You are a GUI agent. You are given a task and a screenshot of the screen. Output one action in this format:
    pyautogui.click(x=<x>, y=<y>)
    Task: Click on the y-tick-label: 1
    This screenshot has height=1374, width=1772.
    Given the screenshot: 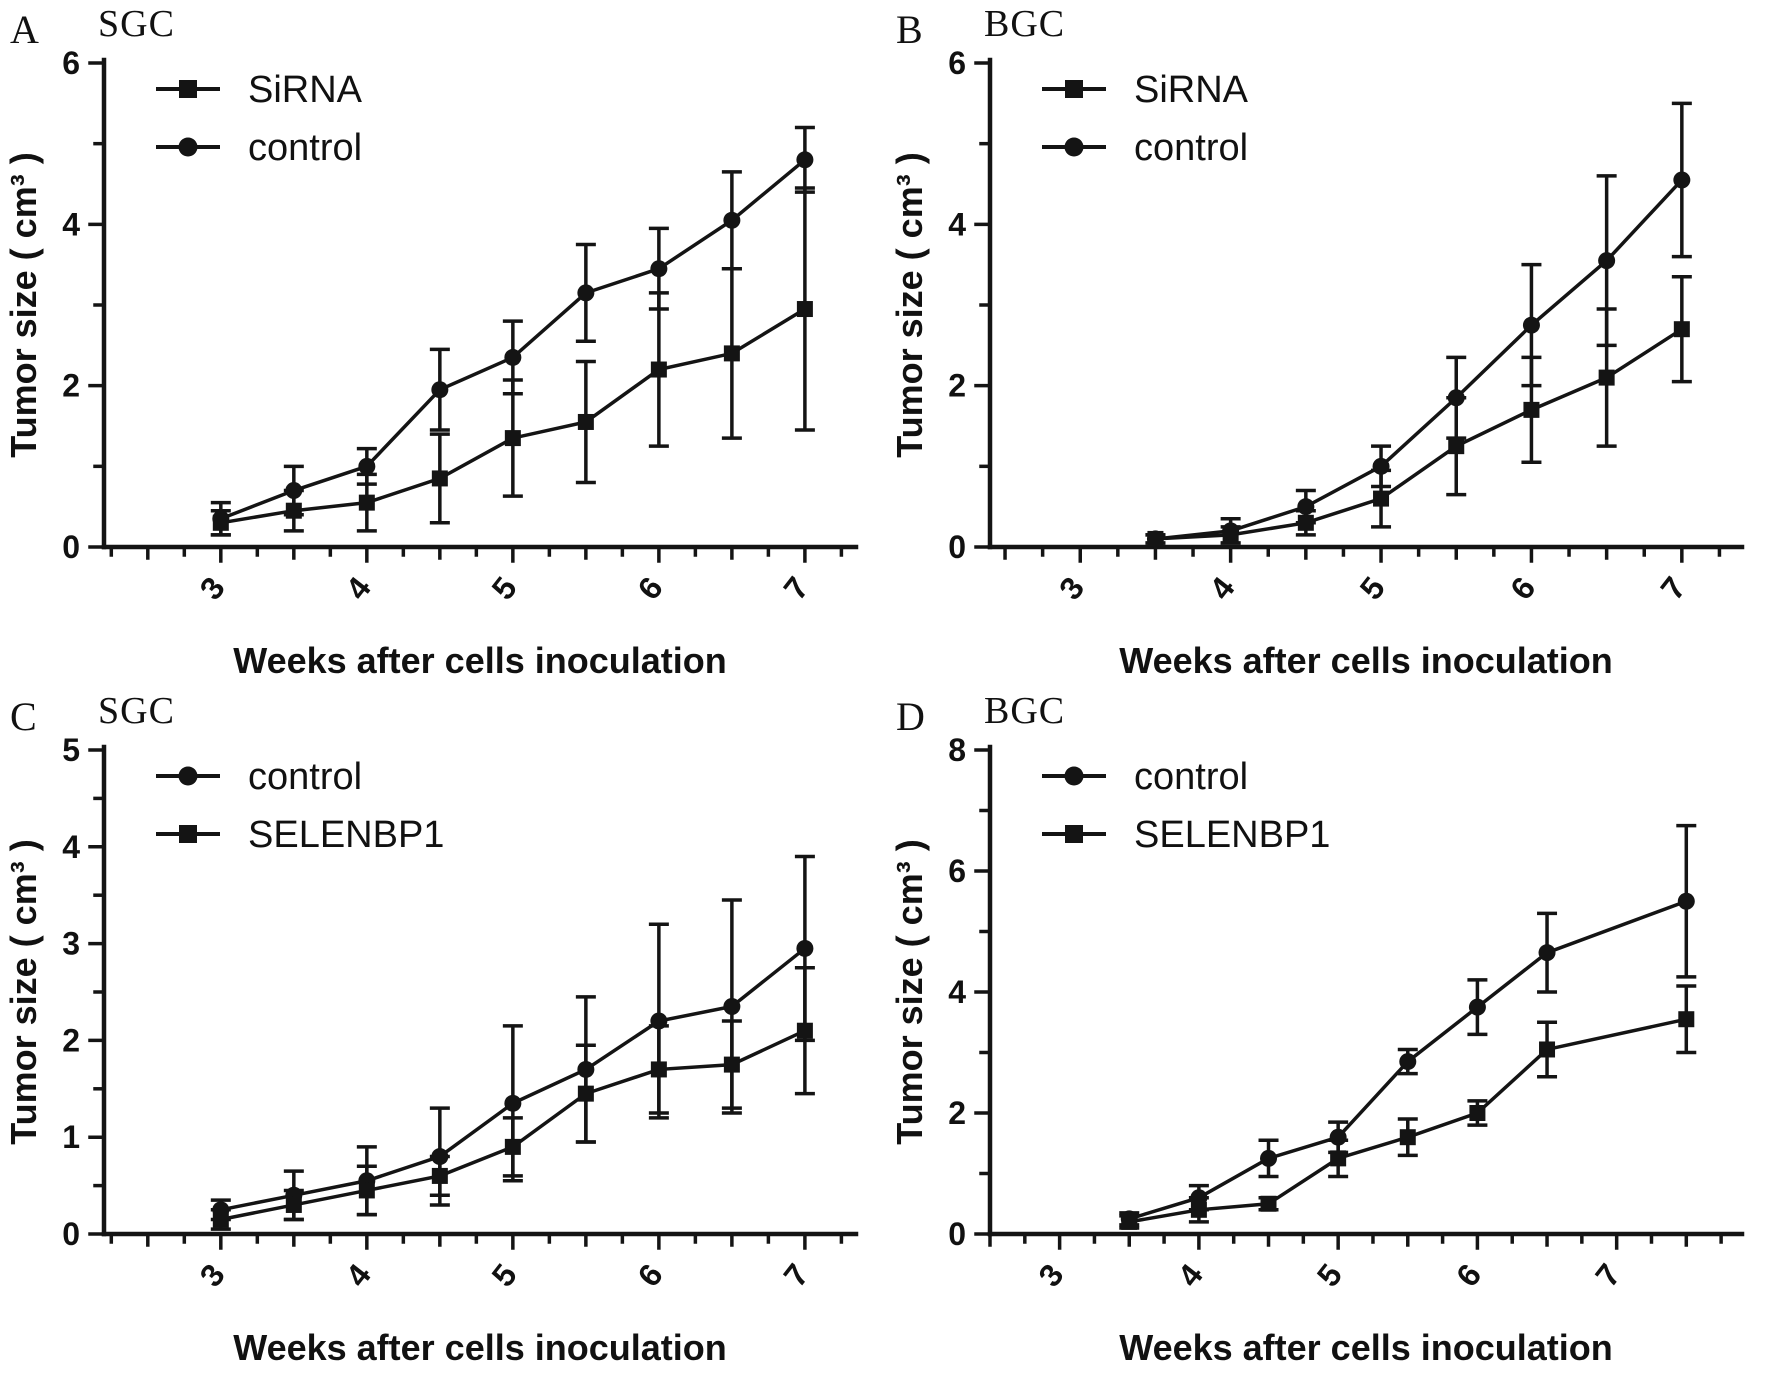 What is the action you would take?
    pyautogui.click(x=71, y=1137)
    